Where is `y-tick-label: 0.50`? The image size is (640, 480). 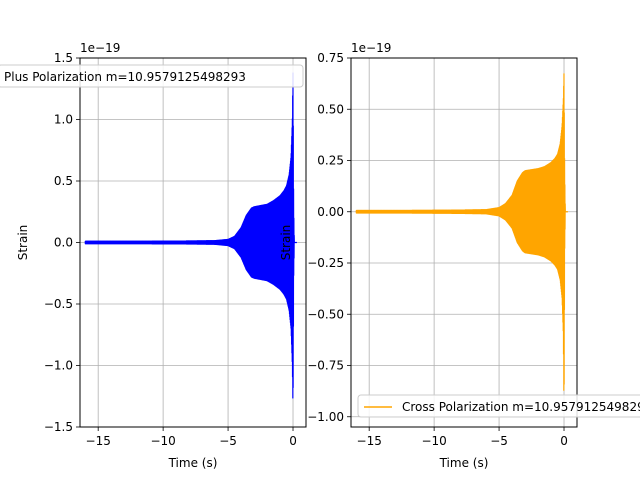
y-tick-label: 0.50 is located at coordinates (330, 109).